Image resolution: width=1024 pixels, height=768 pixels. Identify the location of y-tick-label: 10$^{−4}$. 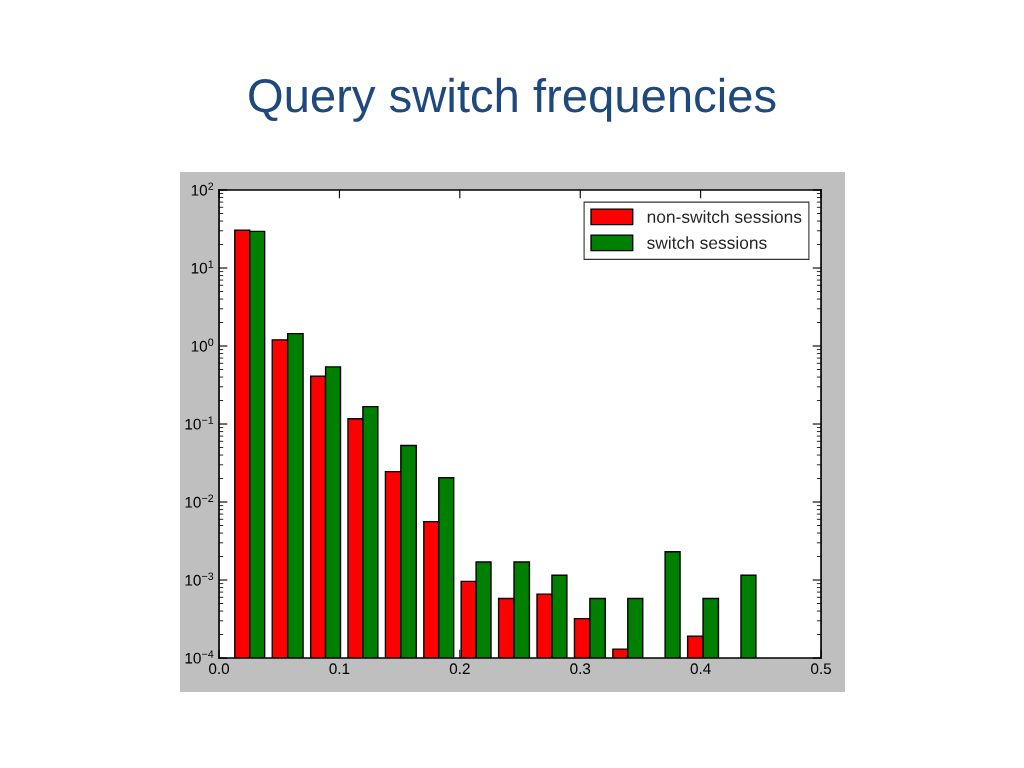
(199, 657).